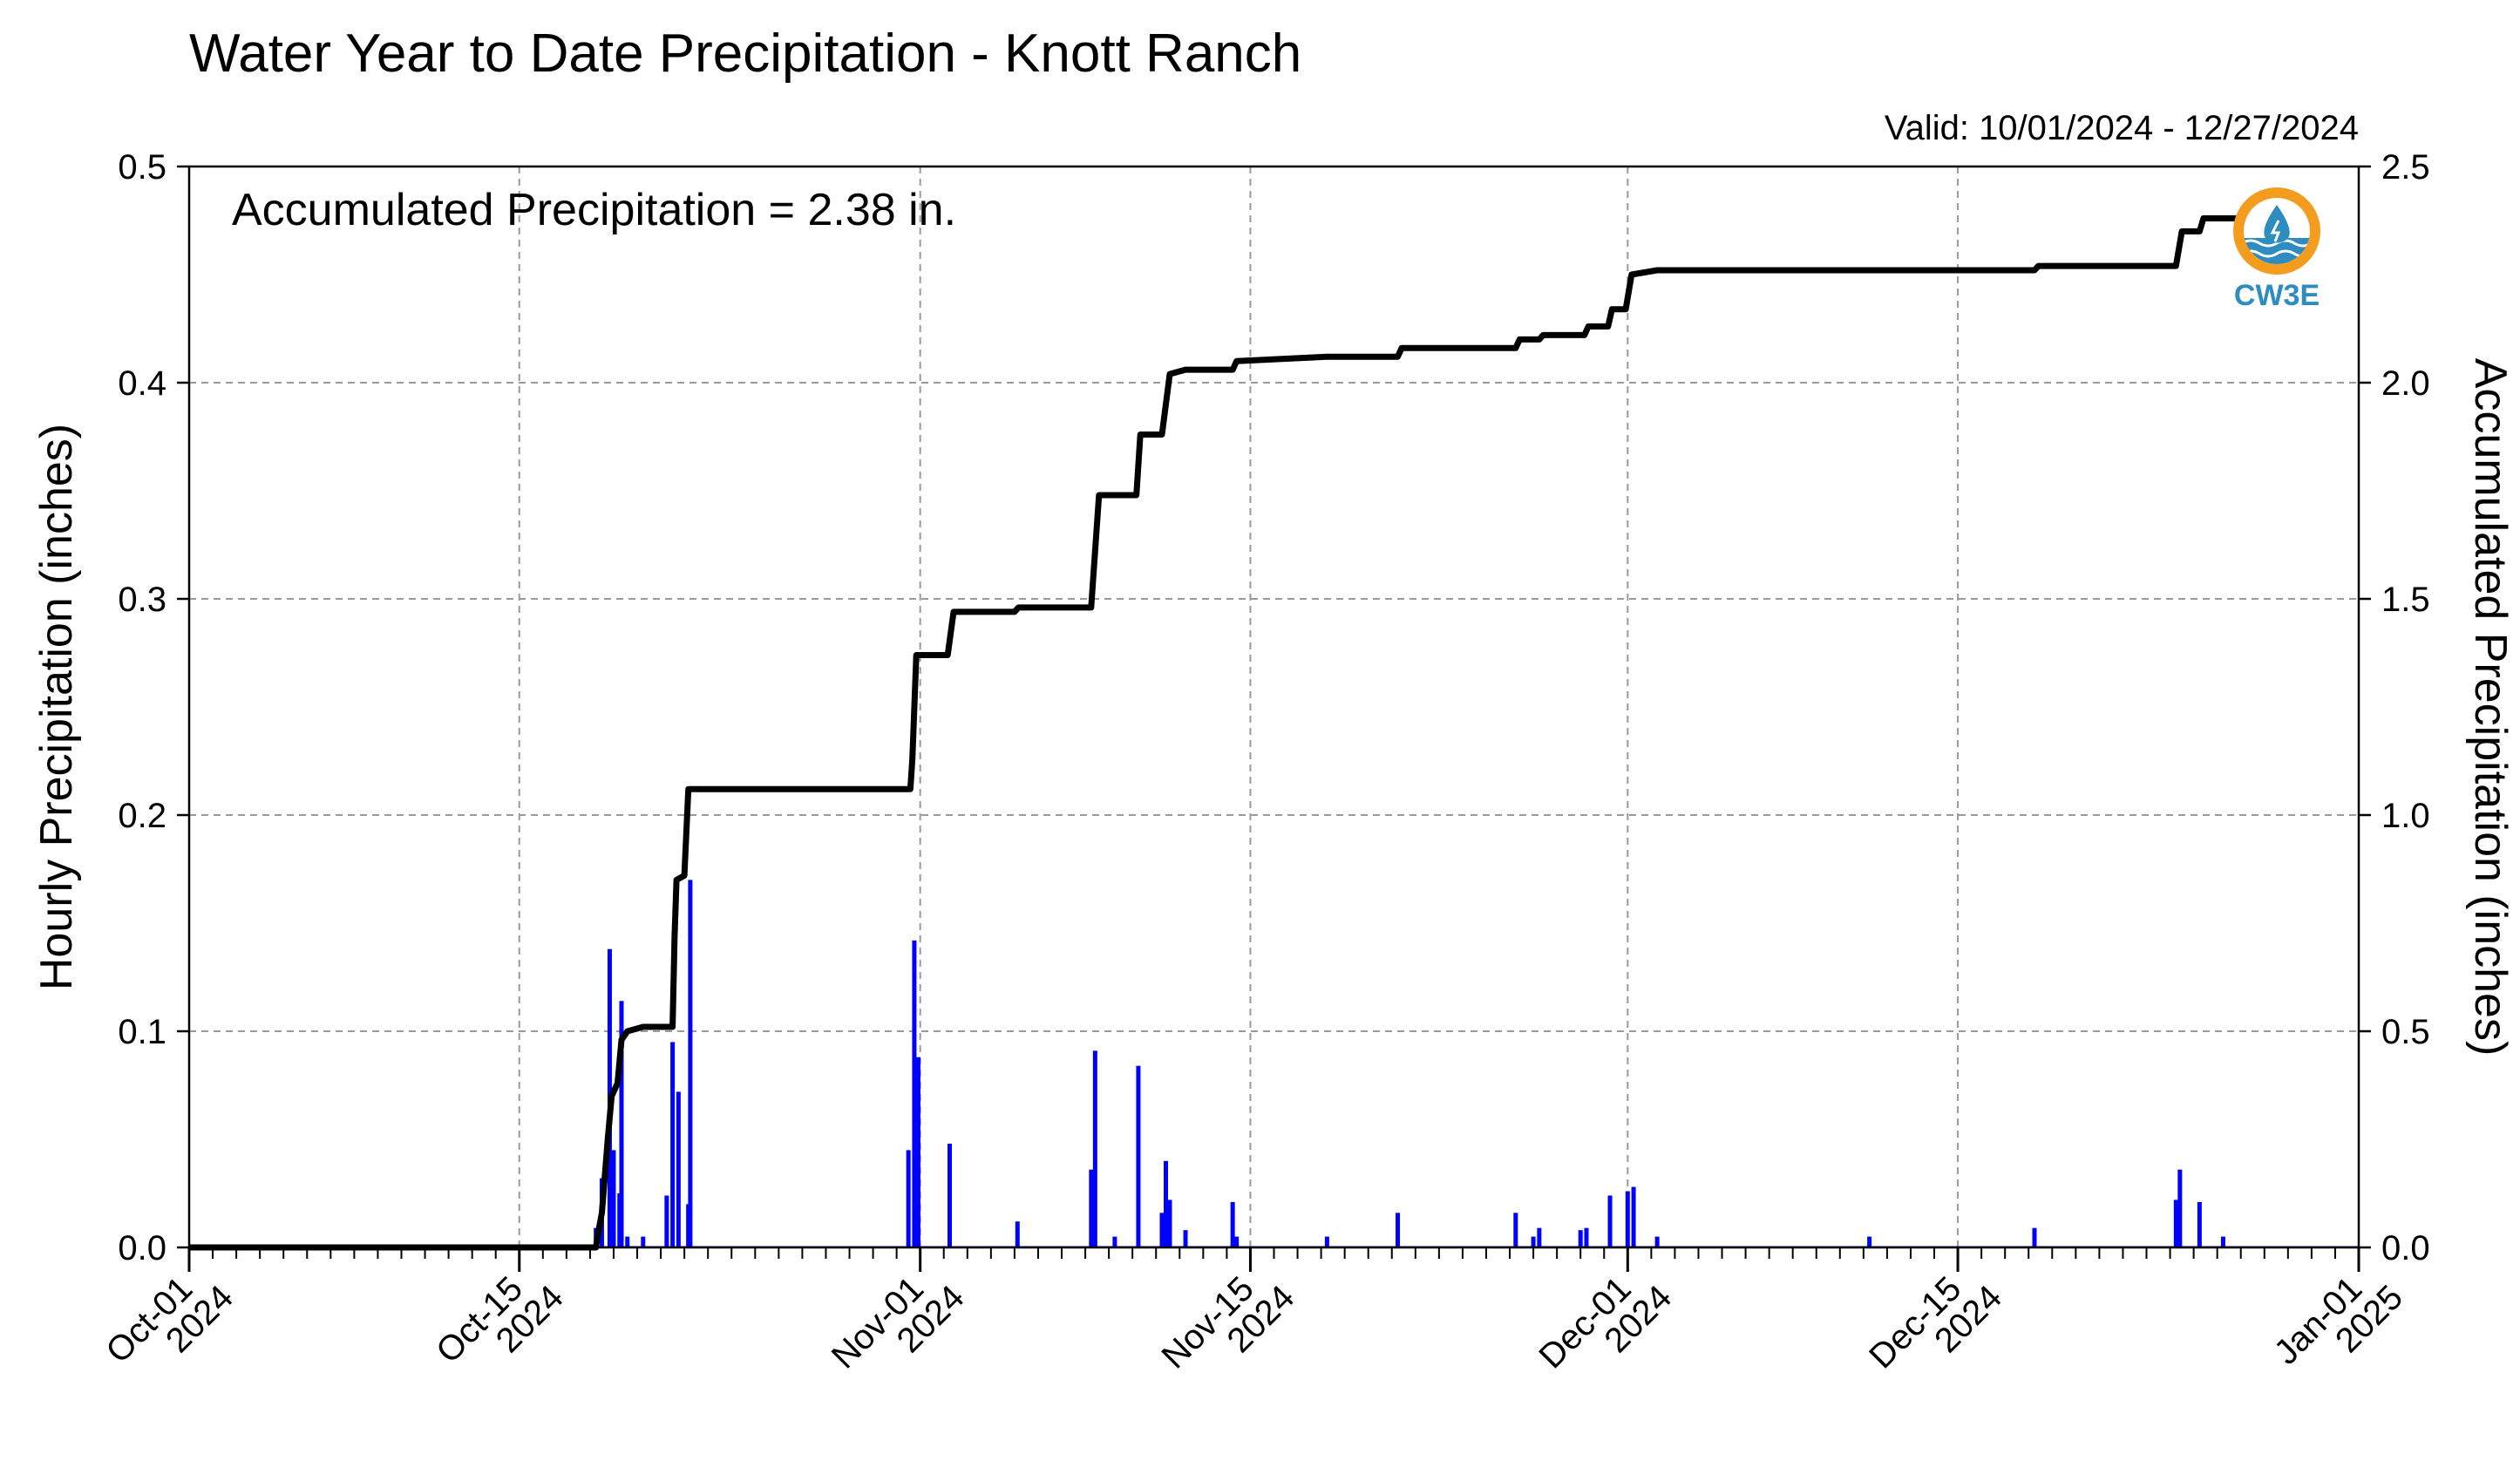 The image size is (2520, 1461). Describe the element at coordinates (142, 383) in the screenshot. I see `left-tick-label: 0.4` at that location.